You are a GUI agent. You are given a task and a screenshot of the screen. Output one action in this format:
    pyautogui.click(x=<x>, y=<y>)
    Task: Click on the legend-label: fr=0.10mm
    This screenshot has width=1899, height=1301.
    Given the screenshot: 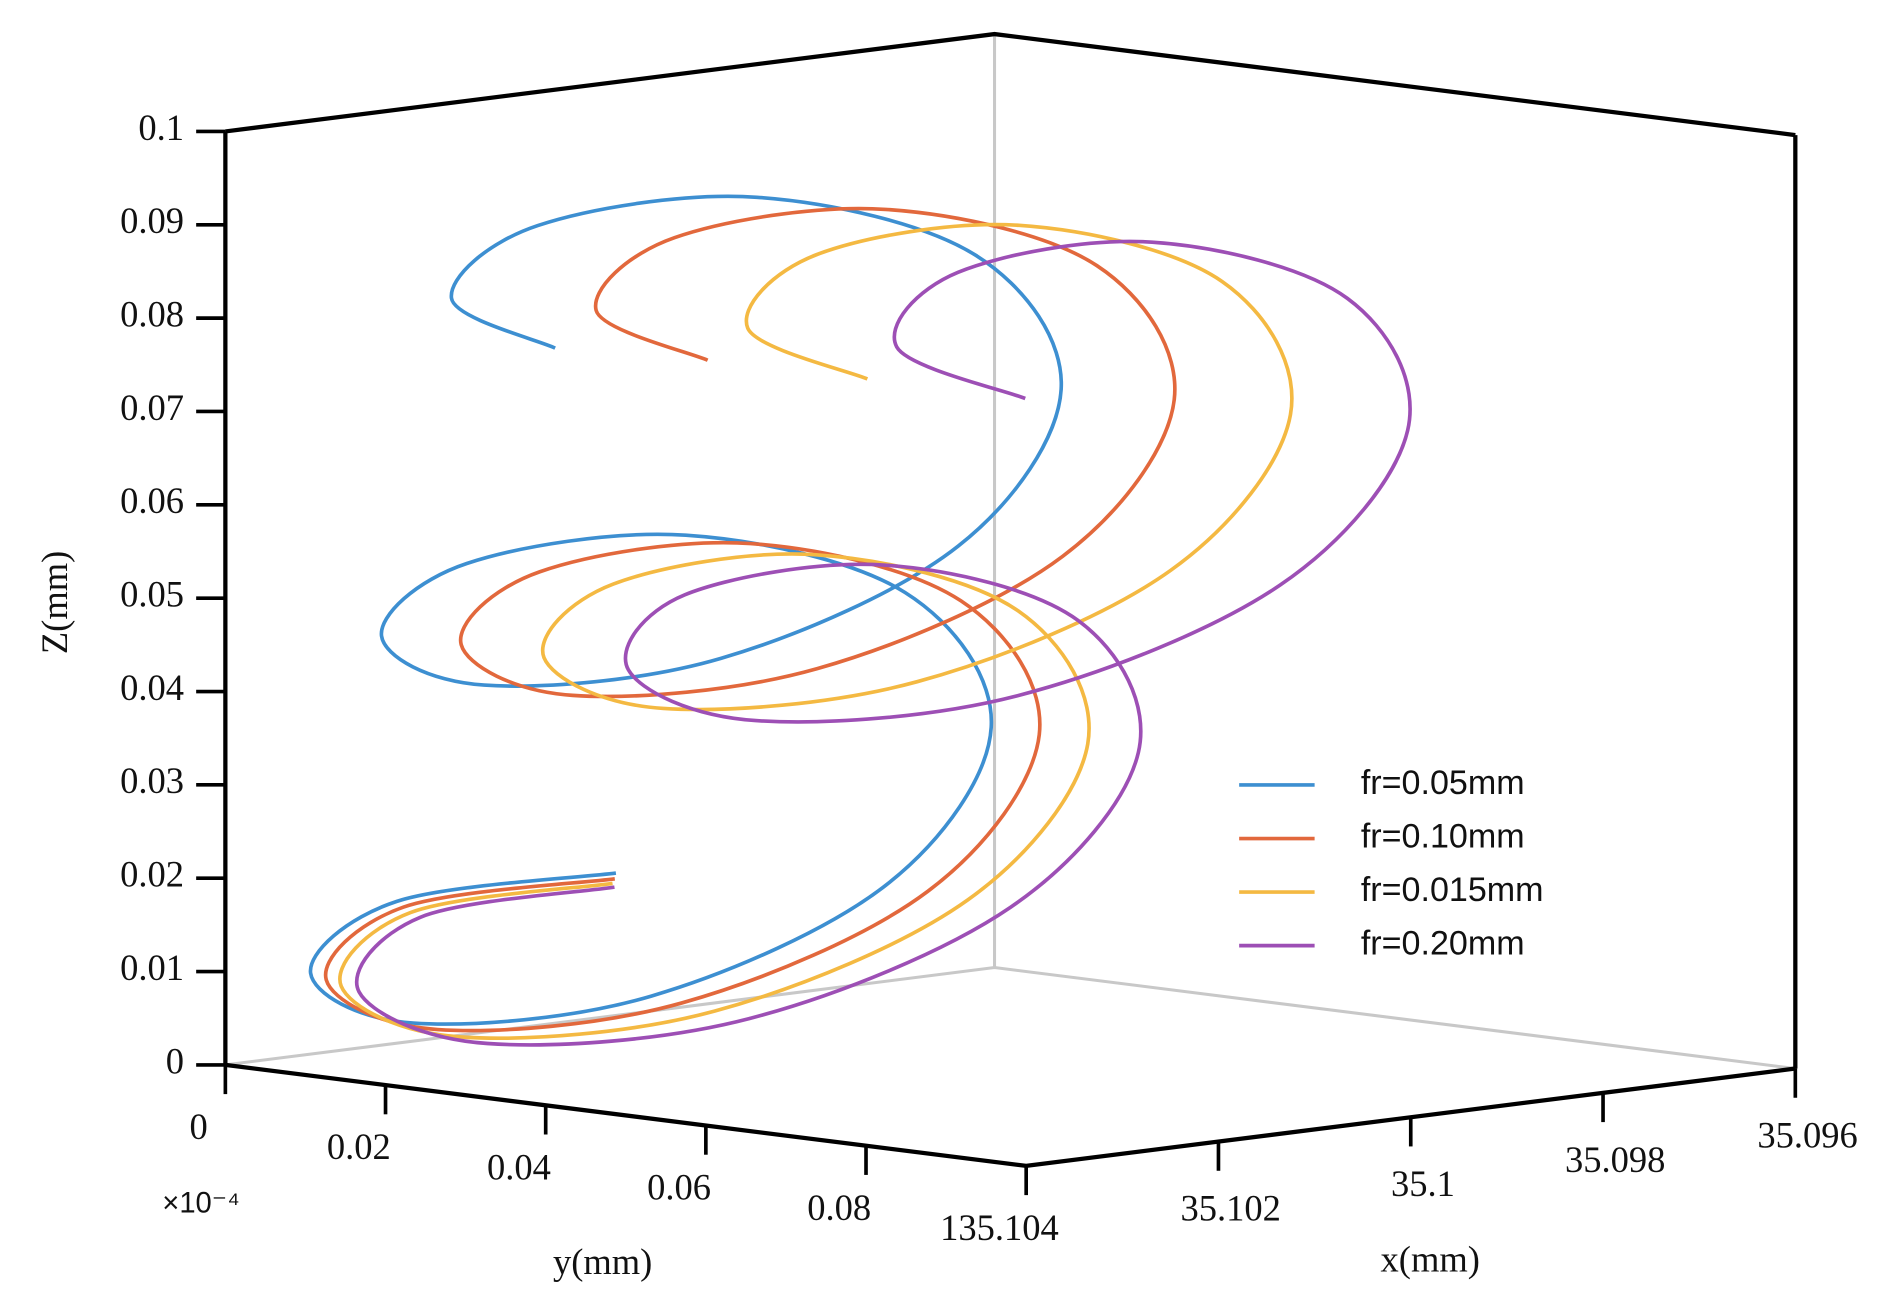 What is the action you would take?
    pyautogui.click(x=1443, y=837)
    